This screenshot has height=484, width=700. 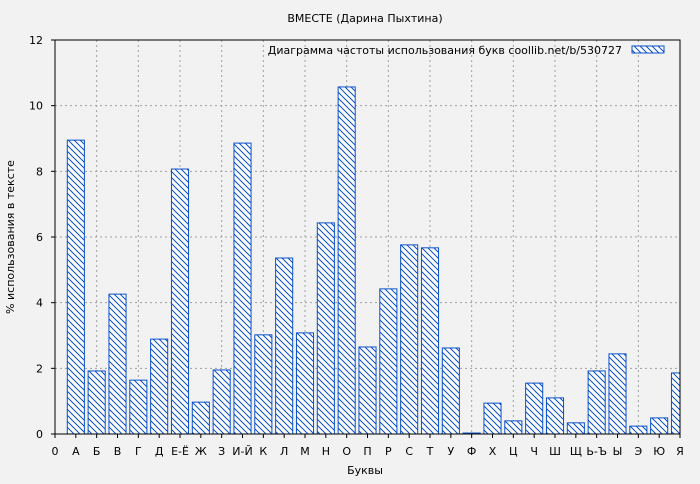 What do you see at coordinates (513, 427) in the screenshot?
I see `bar-Ц` at bounding box center [513, 427].